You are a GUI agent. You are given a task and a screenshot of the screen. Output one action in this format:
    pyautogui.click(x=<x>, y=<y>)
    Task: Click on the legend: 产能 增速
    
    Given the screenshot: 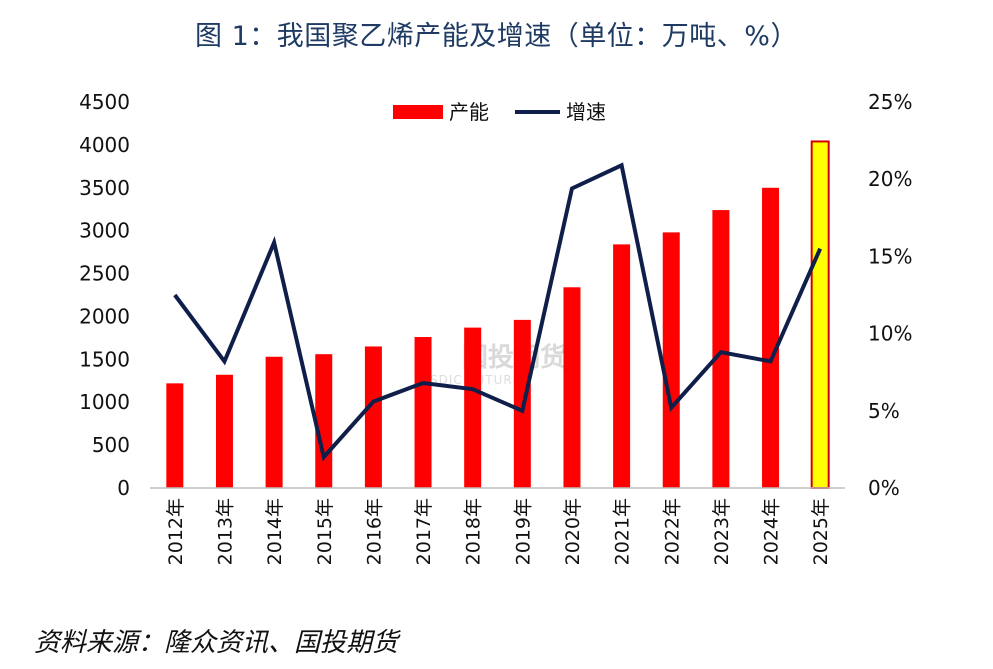 What is the action you would take?
    pyautogui.click(x=499, y=112)
    